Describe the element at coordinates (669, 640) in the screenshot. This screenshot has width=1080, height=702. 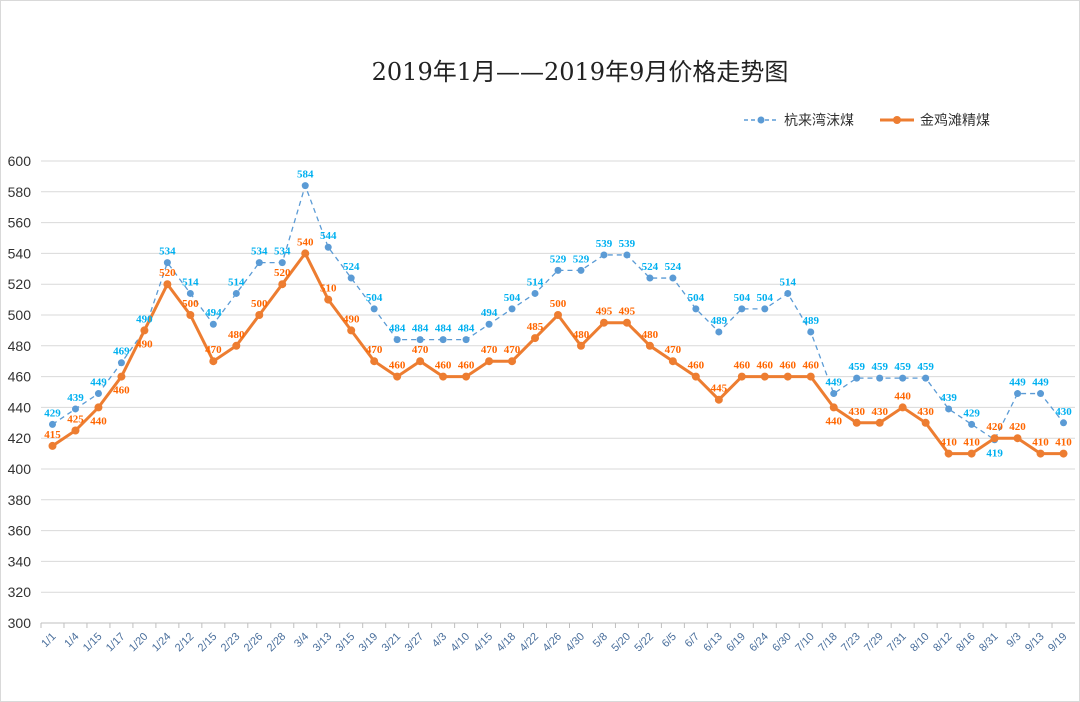
I see `x-tick-label: 6/5` at that location.